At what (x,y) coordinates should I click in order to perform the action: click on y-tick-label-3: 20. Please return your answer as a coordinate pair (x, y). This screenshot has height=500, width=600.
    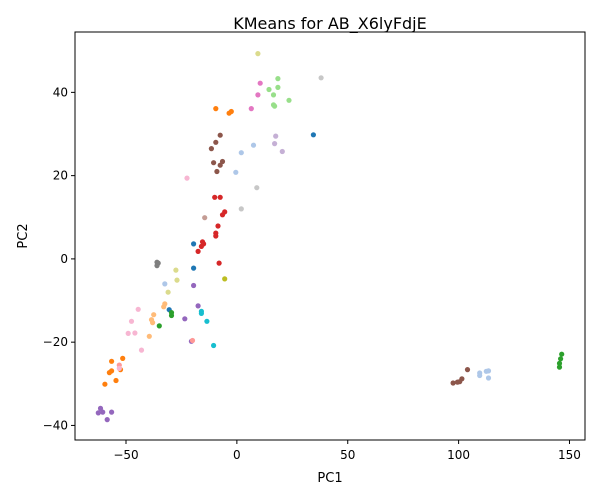
    Looking at the image, I should click on (60, 176).